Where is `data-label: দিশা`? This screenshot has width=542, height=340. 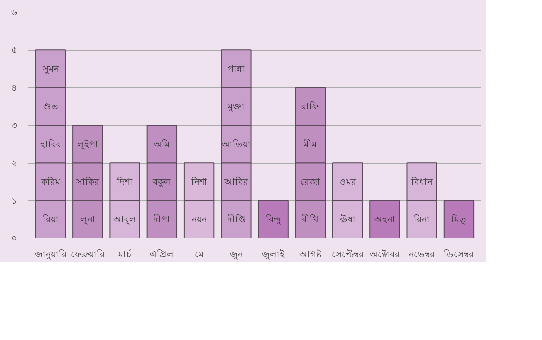
data-label: দিশা is located at coordinates (125, 182).